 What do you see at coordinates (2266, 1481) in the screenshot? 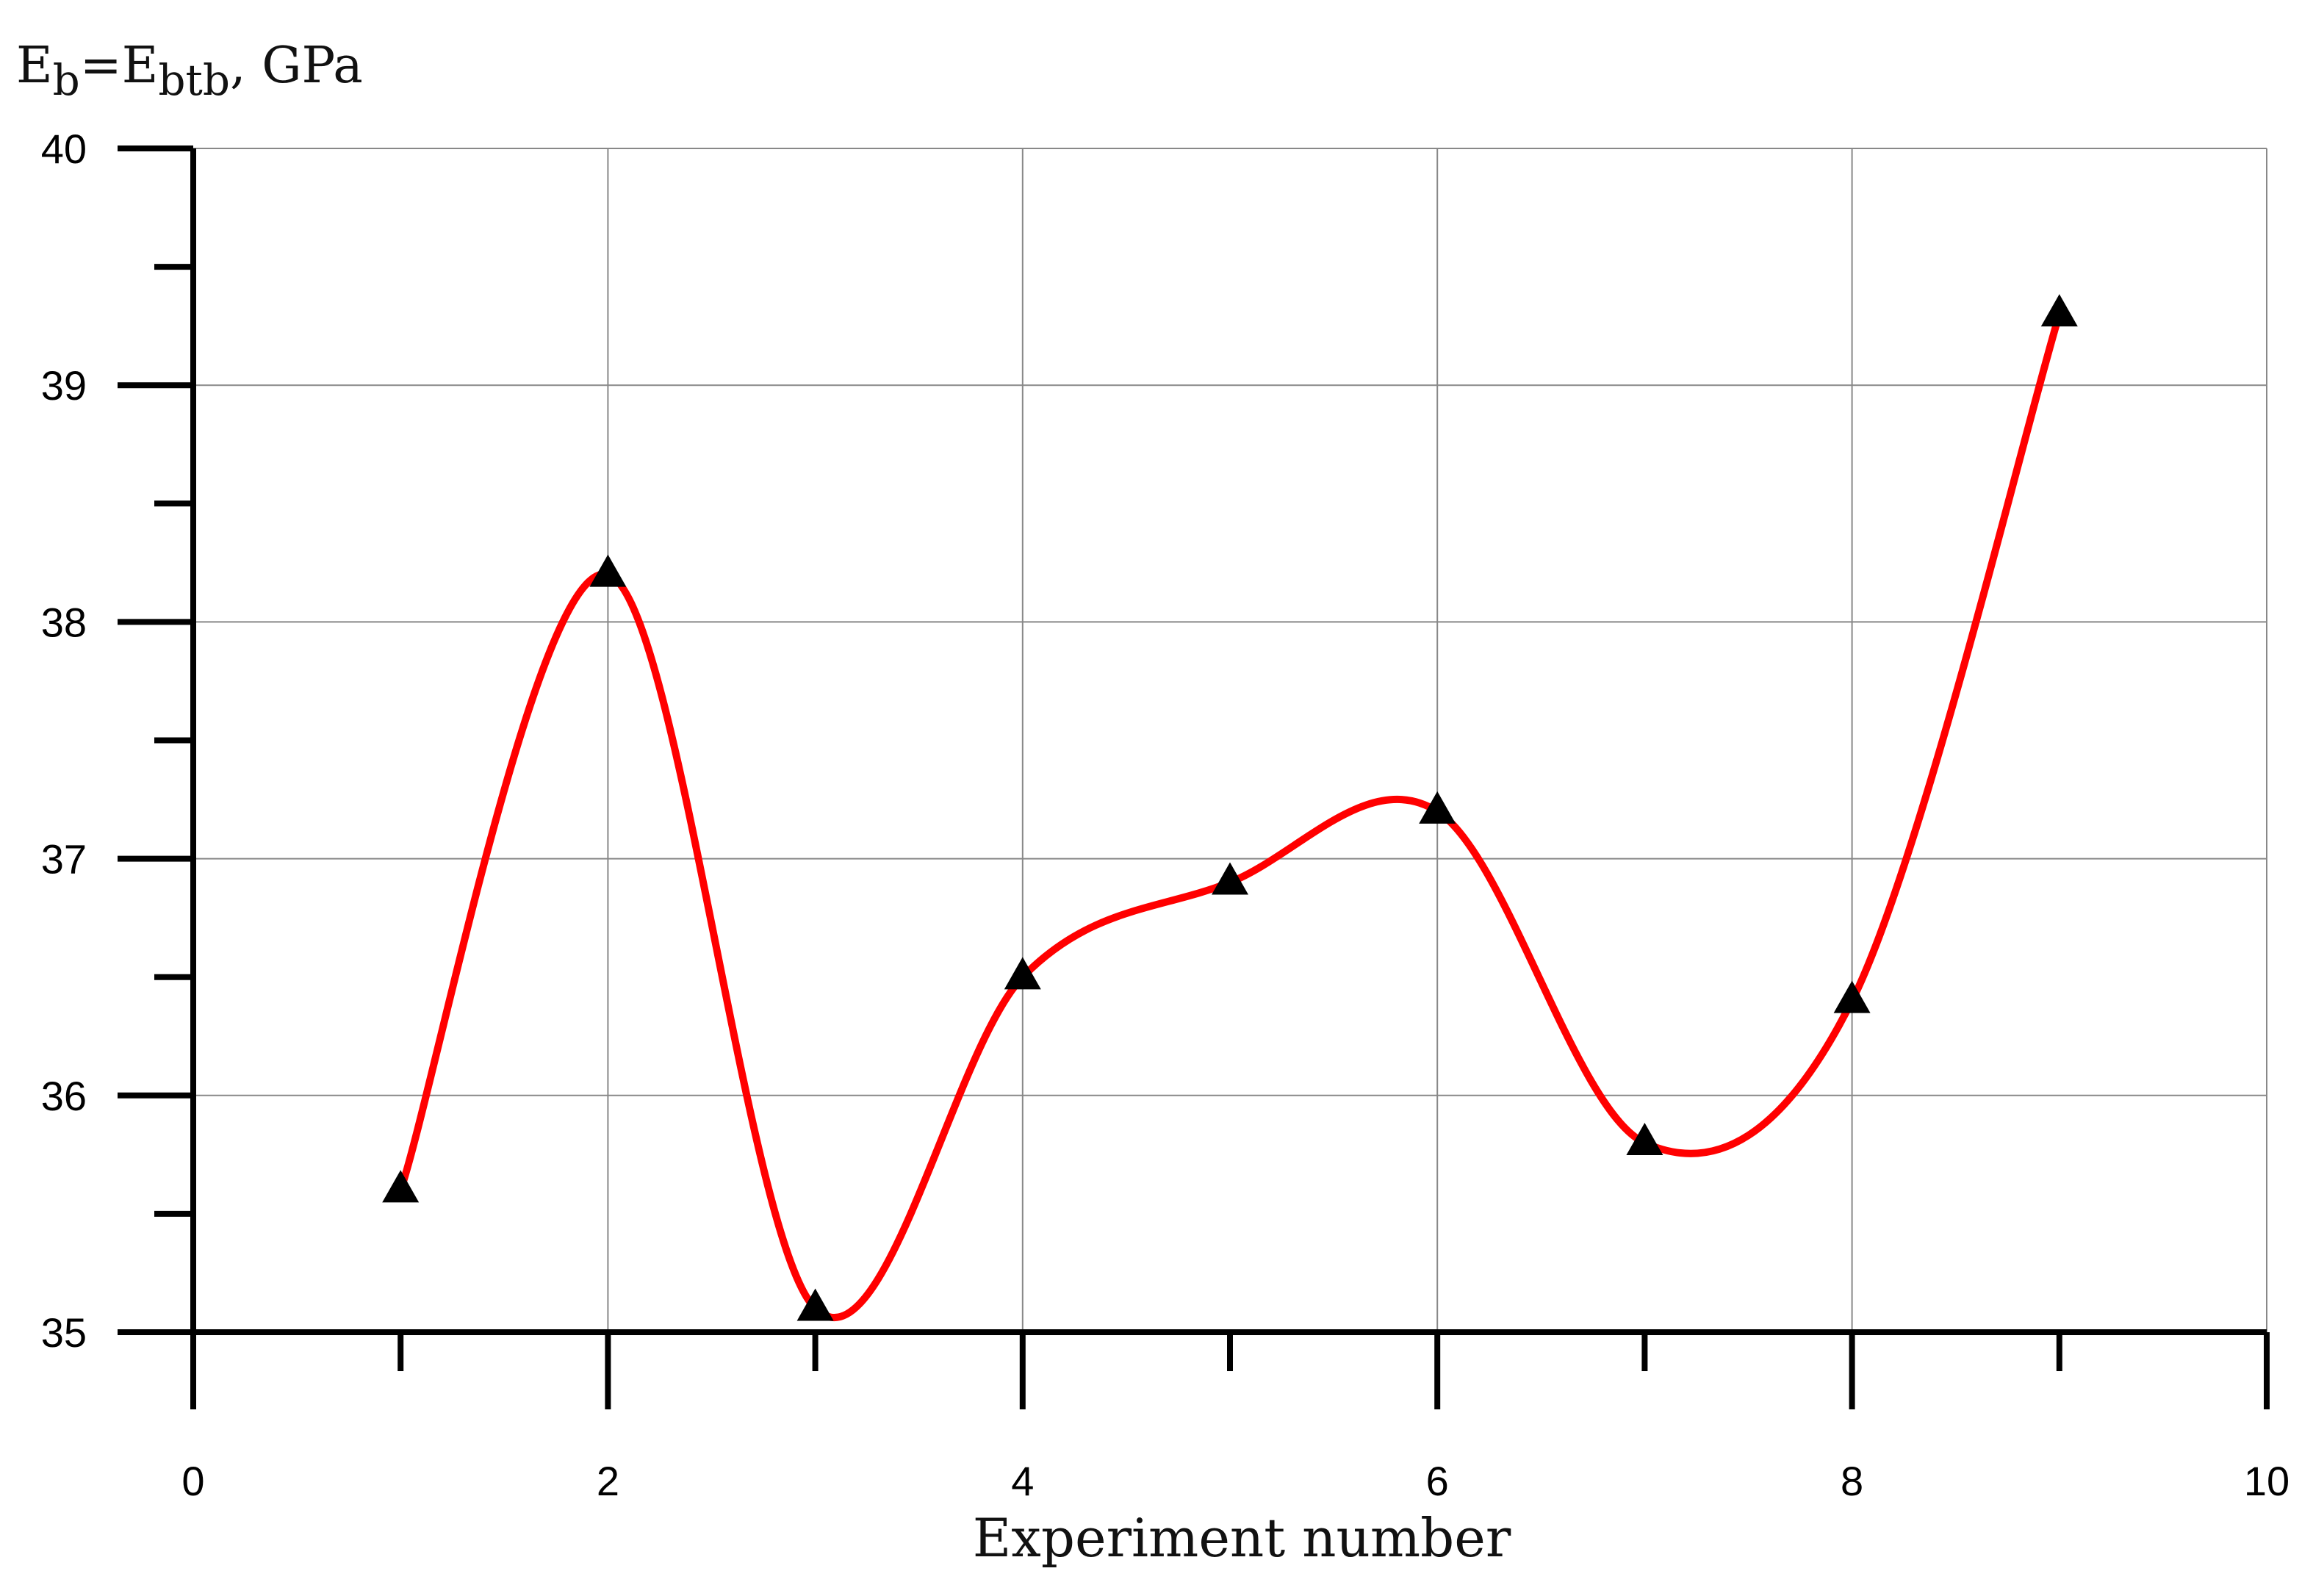
I see `x-tick-label: 10` at bounding box center [2266, 1481].